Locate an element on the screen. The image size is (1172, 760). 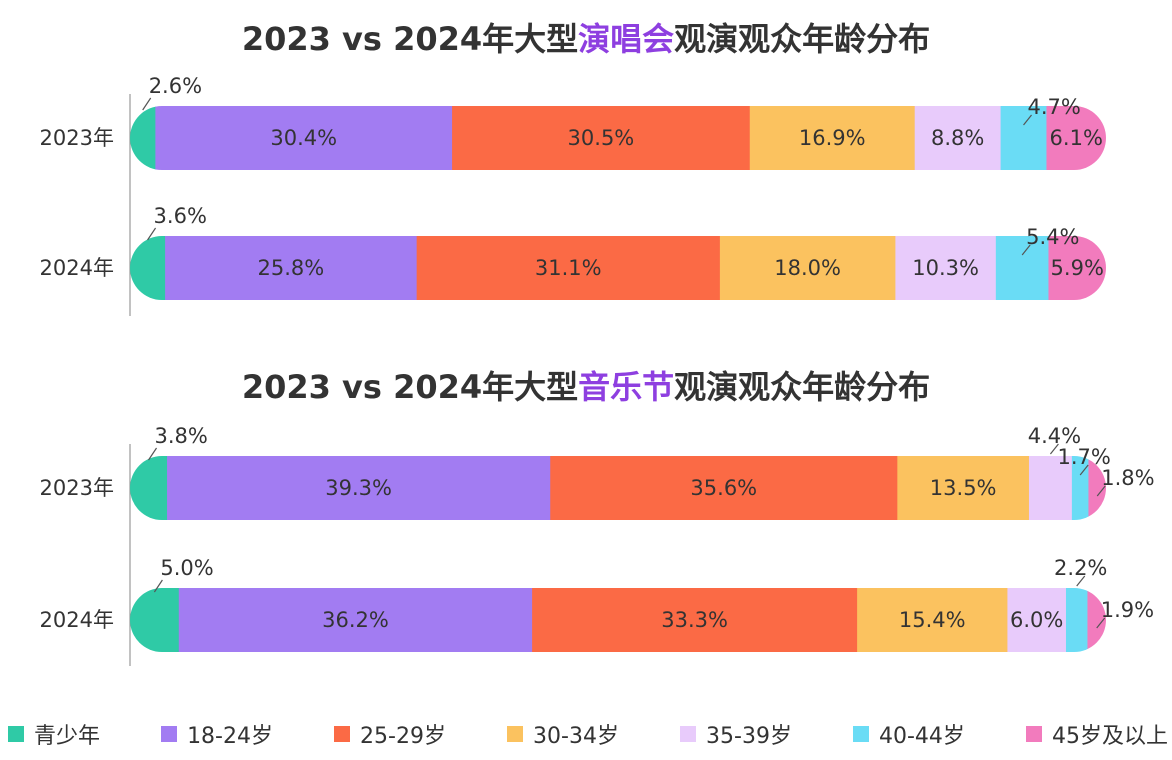
data-label-35-39: 8.8% is located at coordinates (957, 138).